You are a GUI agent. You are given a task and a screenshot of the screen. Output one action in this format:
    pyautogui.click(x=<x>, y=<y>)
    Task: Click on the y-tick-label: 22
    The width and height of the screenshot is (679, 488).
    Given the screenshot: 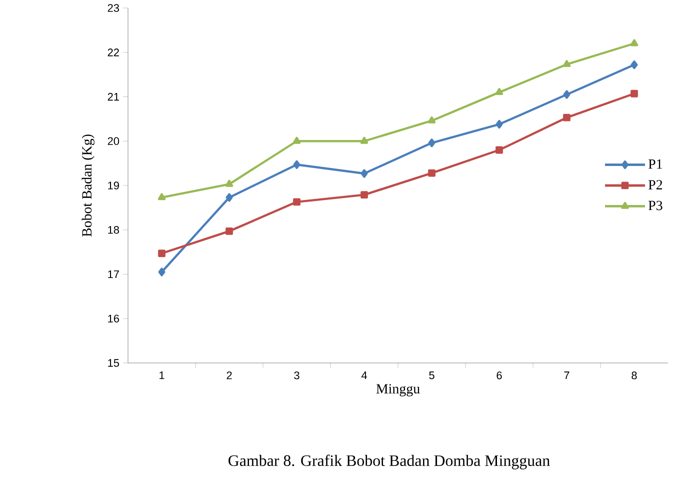 What is the action you would take?
    pyautogui.click(x=113, y=52)
    